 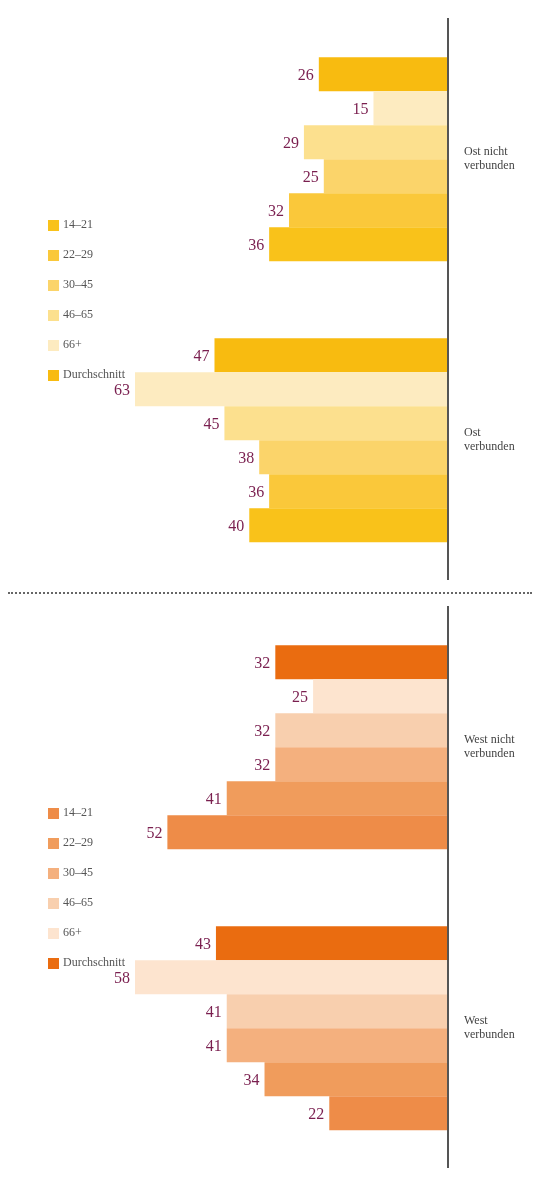 What do you see at coordinates (202, 944) in the screenshot?
I see `data-label: 43` at bounding box center [202, 944].